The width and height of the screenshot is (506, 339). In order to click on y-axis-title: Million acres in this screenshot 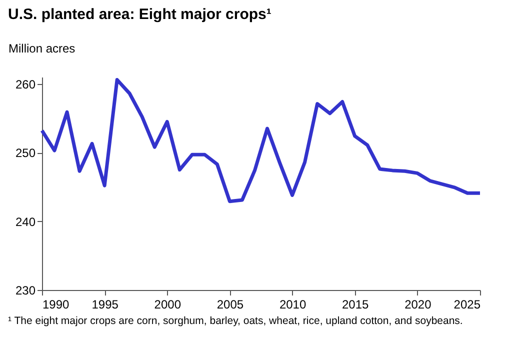, I will do `click(42, 49)`.